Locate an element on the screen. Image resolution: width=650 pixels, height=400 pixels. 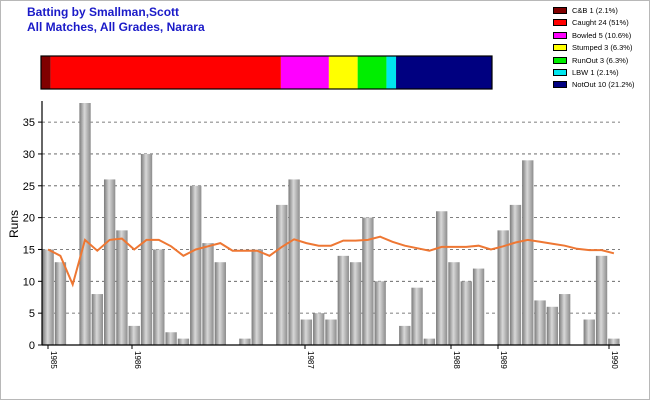
x-tick-label: 1985 is located at coordinates (53, 360).